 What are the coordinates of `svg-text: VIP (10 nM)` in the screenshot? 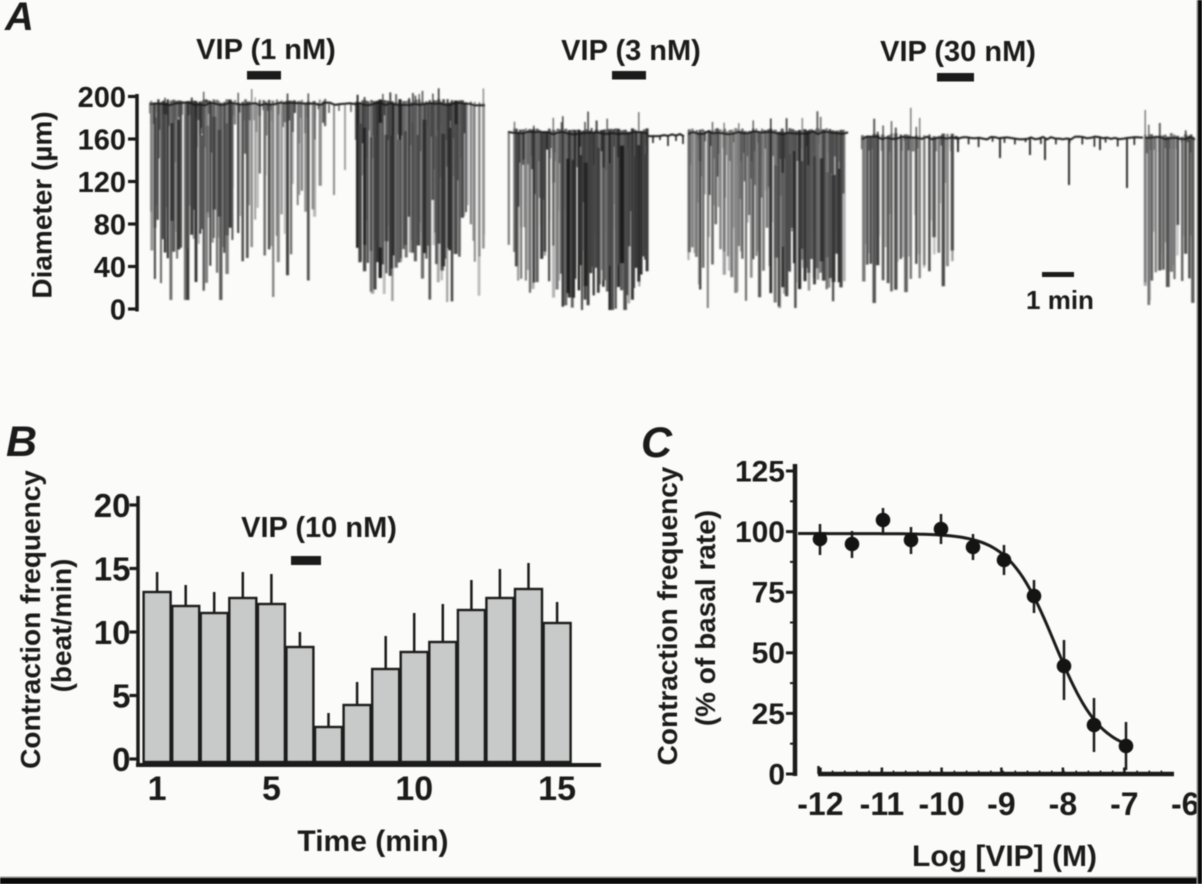 It's located at (319, 528).